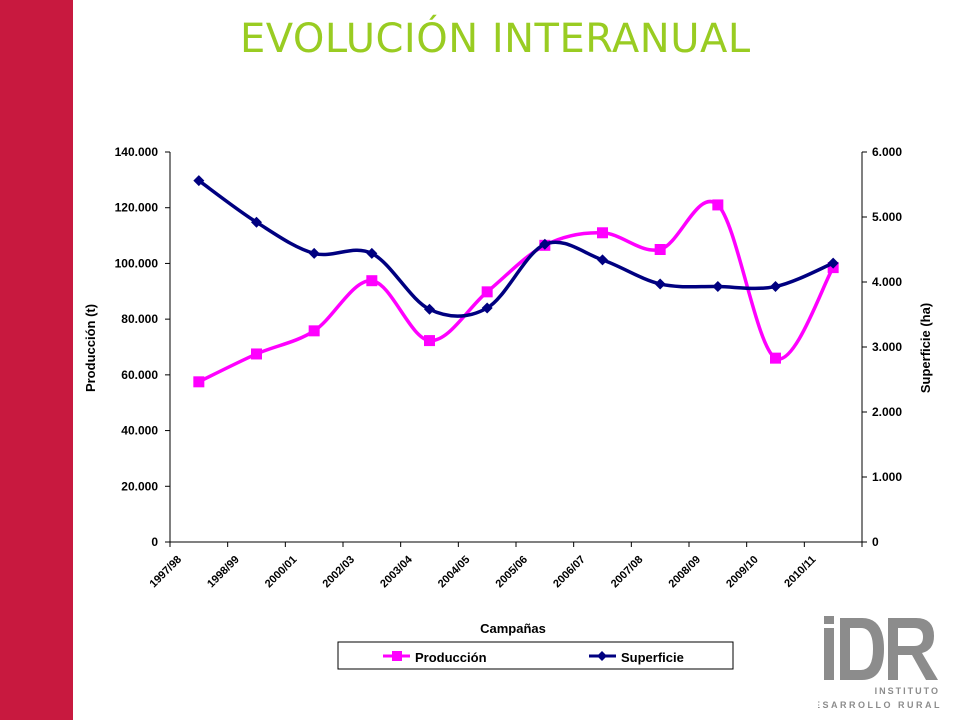 Image resolution: width=960 pixels, height=720 pixels. What do you see at coordinates (139, 375) in the screenshot?
I see `y-left-tick-label: 60.000` at bounding box center [139, 375].